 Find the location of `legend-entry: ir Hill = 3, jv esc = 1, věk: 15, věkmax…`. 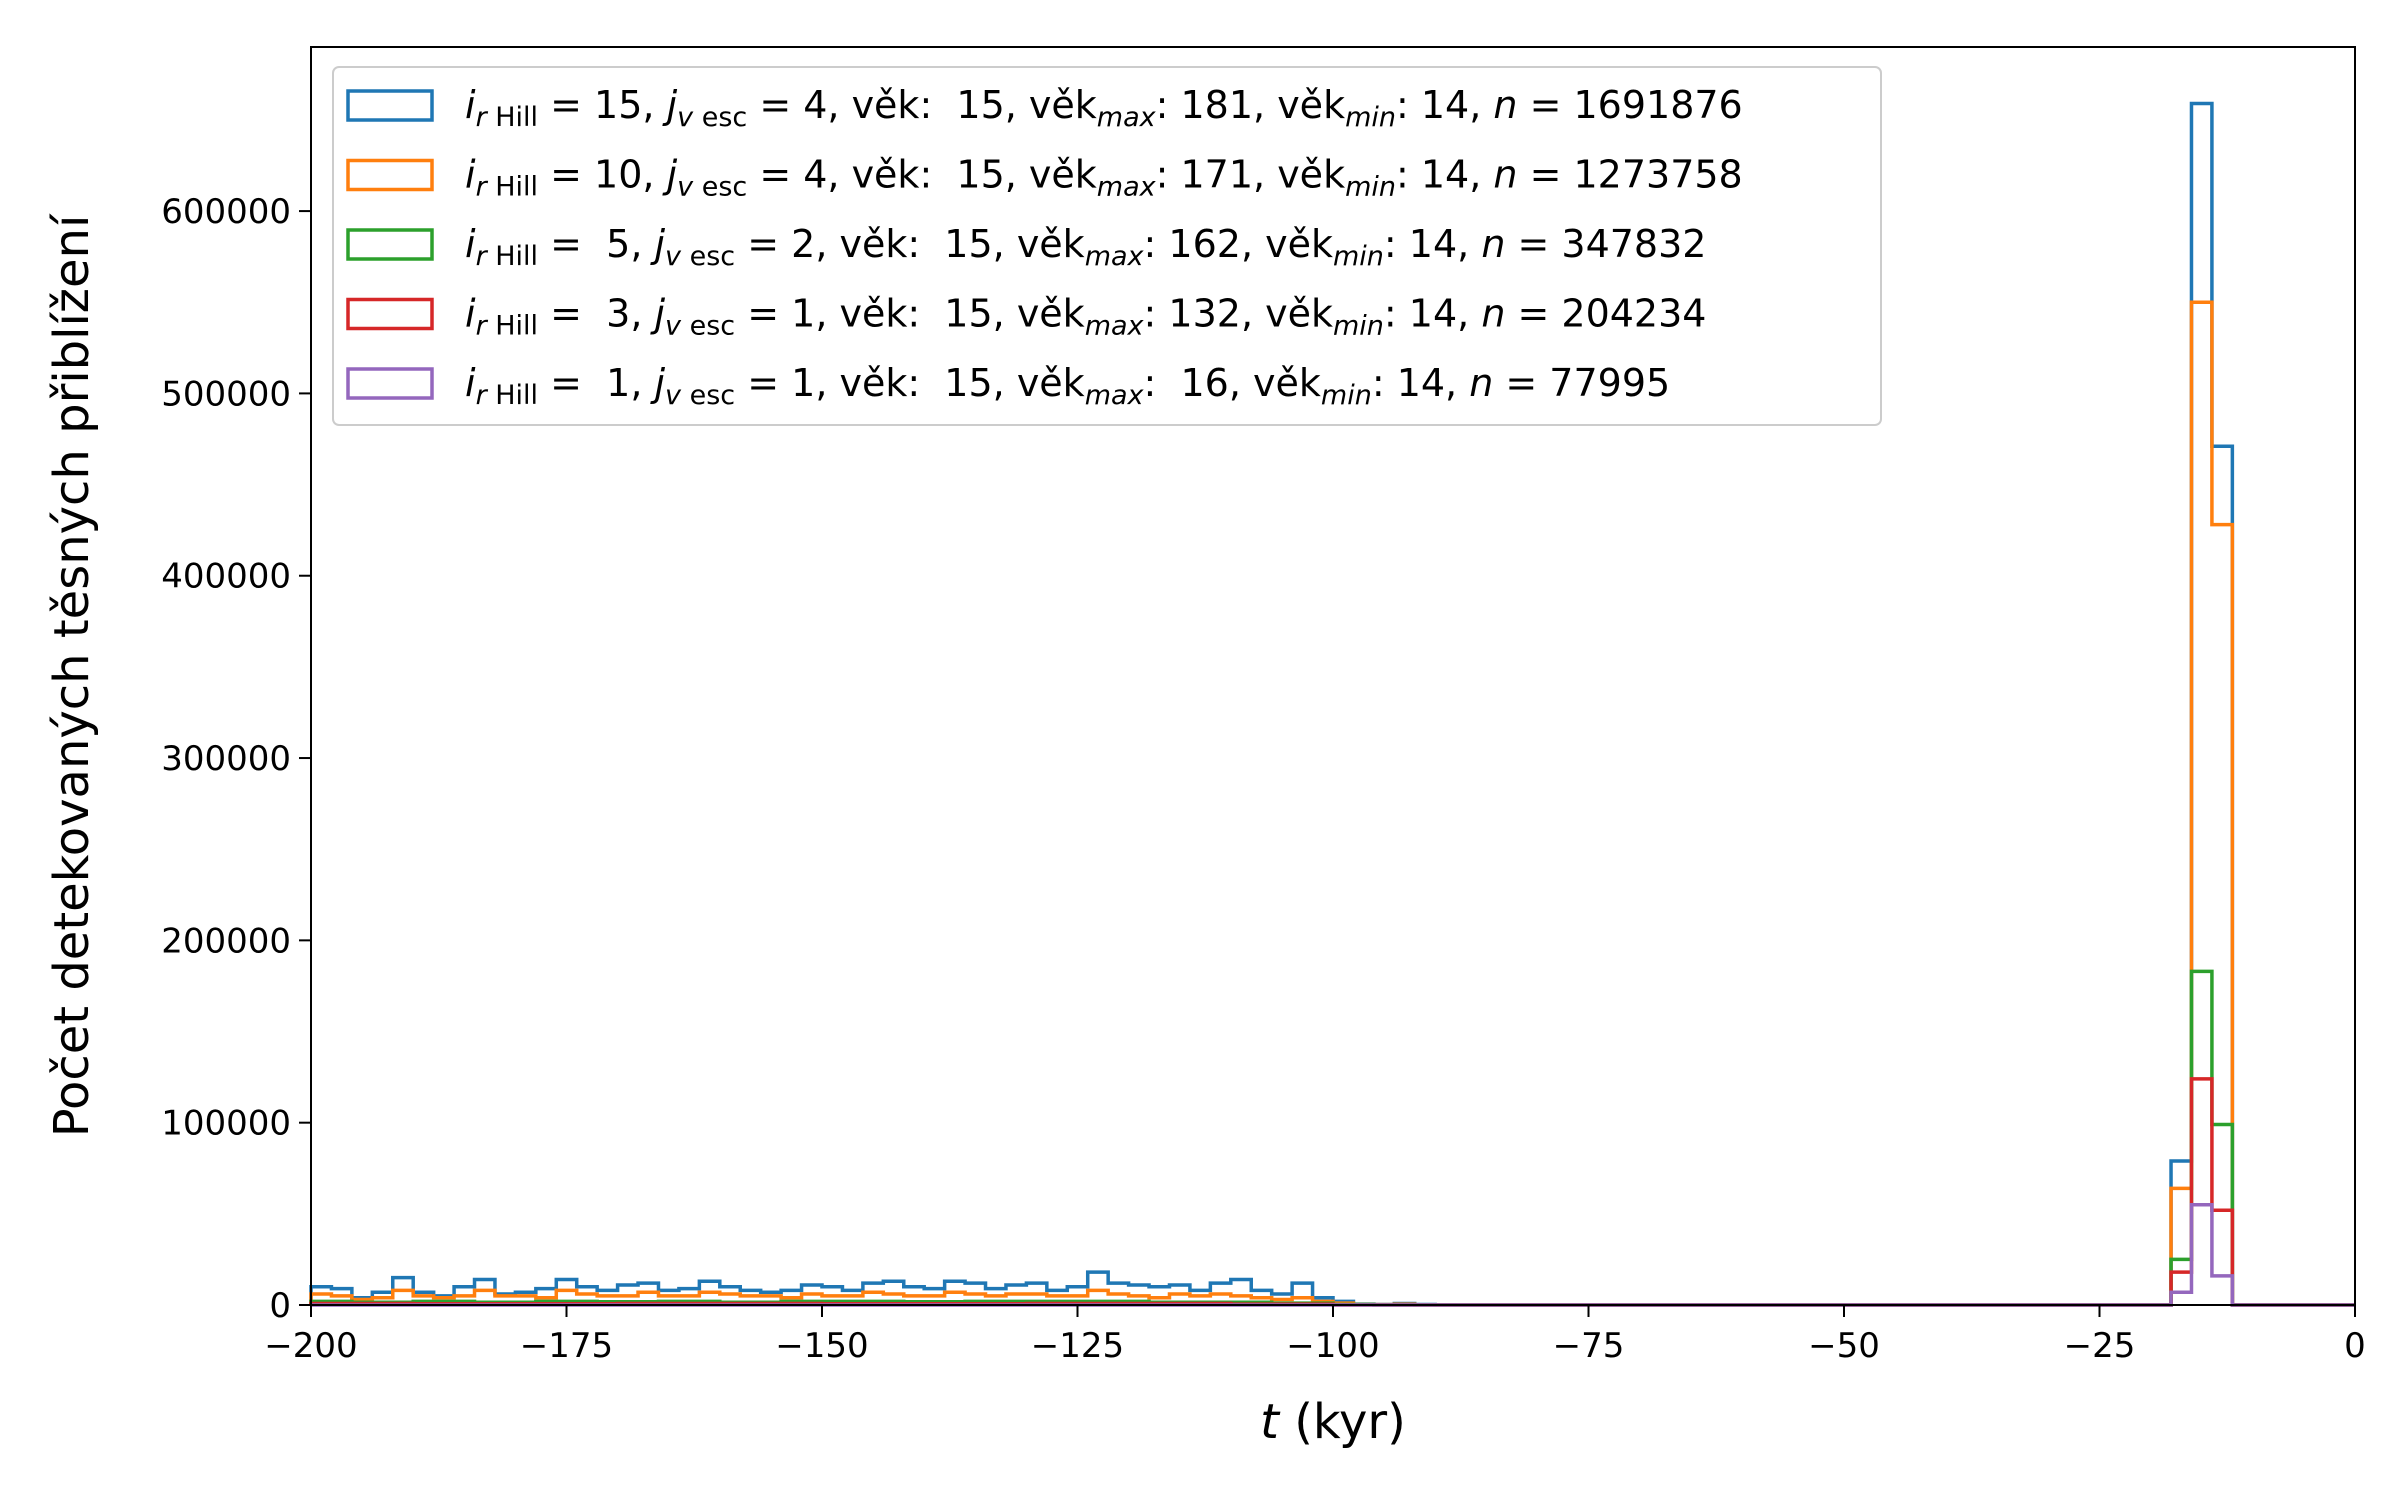

legend-entry: ir Hill = 3, jv esc = 1, věk: 15, věkmax… is located at coordinates (1085, 317).